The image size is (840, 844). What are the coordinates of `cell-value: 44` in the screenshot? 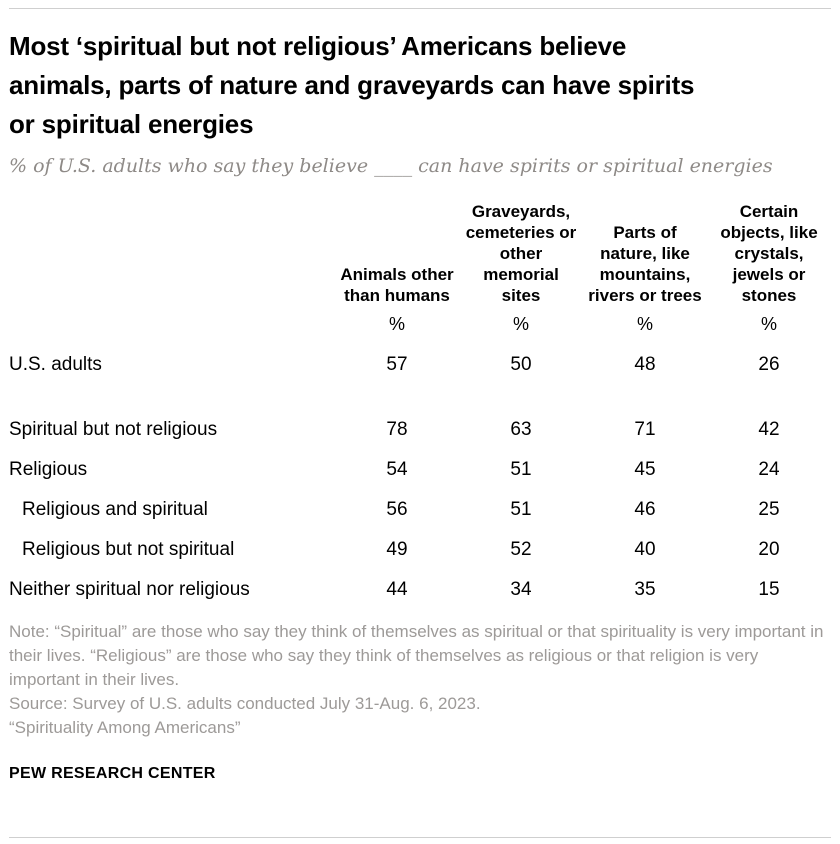 It's located at (397, 589).